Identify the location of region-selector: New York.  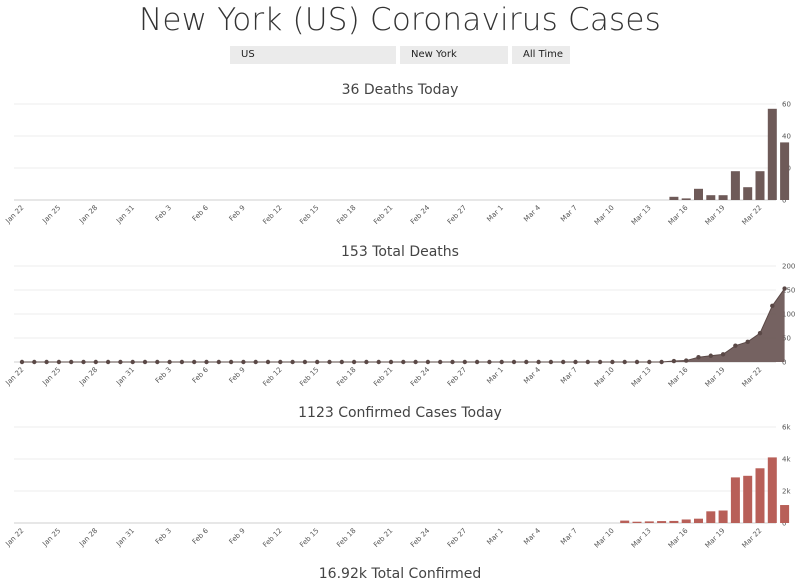
(454, 55).